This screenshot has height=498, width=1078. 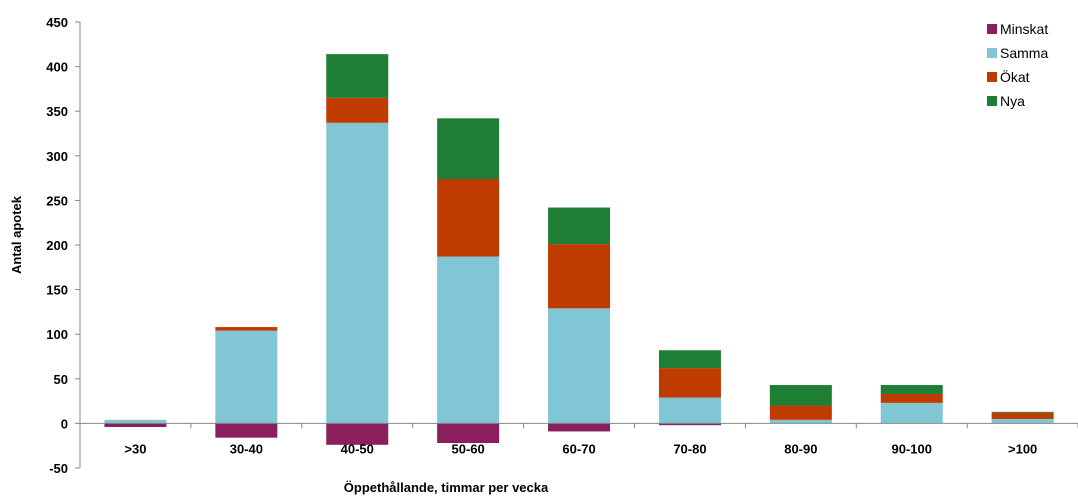 I want to click on x-tick-label: 80-90, so click(x=800, y=448).